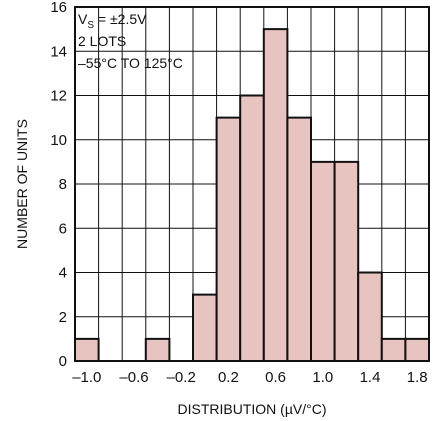 The image size is (441, 421). What do you see at coordinates (228, 377) in the screenshot?
I see `x-tick-label: 0.2` at bounding box center [228, 377].